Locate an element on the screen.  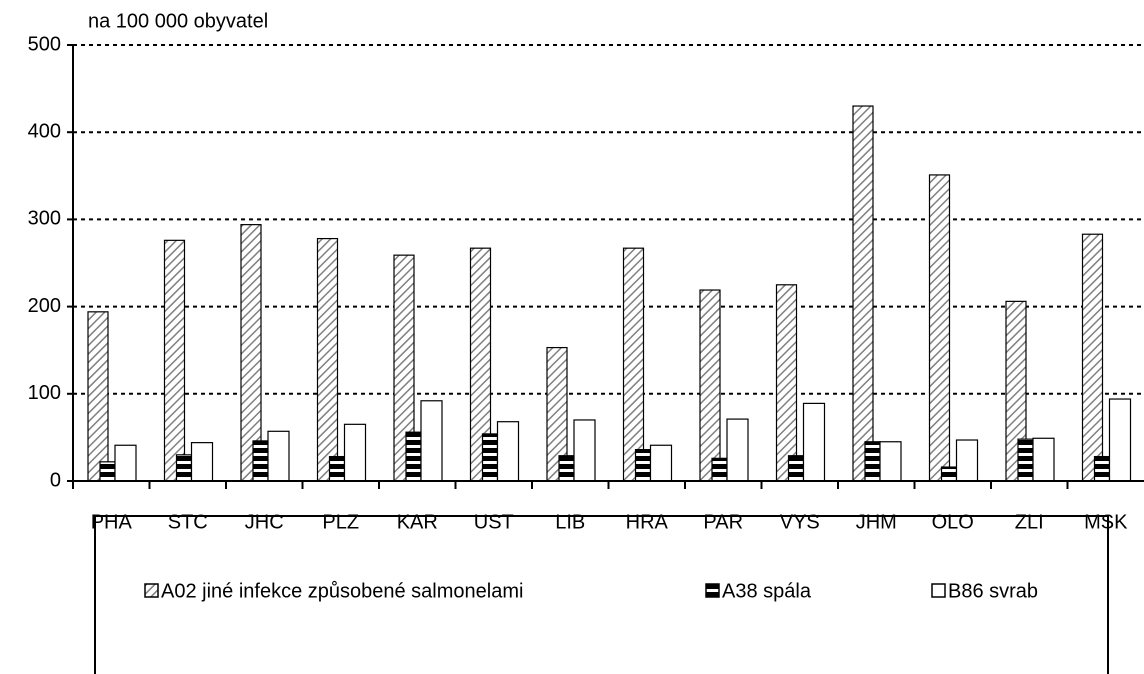
y-tick-label: 500 is located at coordinates (44, 44).